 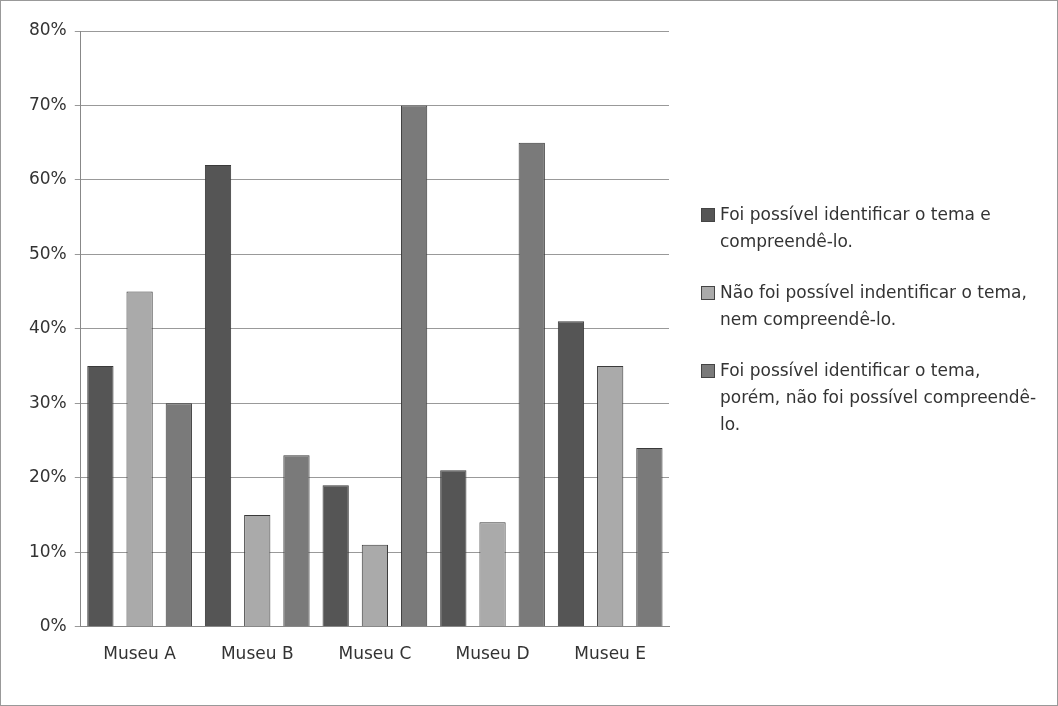 What do you see at coordinates (47, 252) in the screenshot?
I see `y-tick-label: 50%` at bounding box center [47, 252].